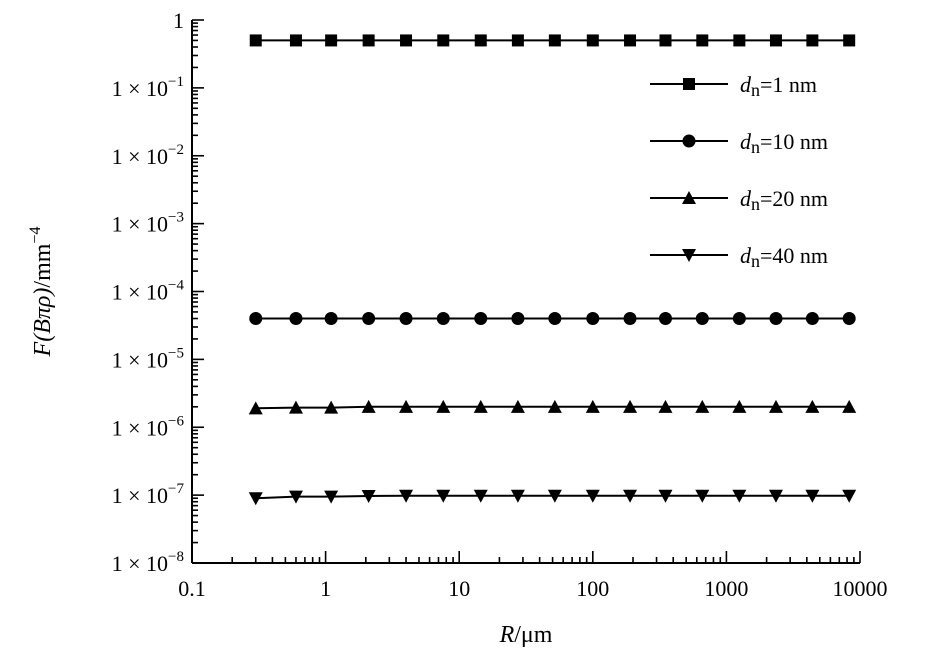 This screenshot has height=657, width=940. Describe the element at coordinates (526, 635) in the screenshot. I see `x-axis-label: R/μm` at that location.